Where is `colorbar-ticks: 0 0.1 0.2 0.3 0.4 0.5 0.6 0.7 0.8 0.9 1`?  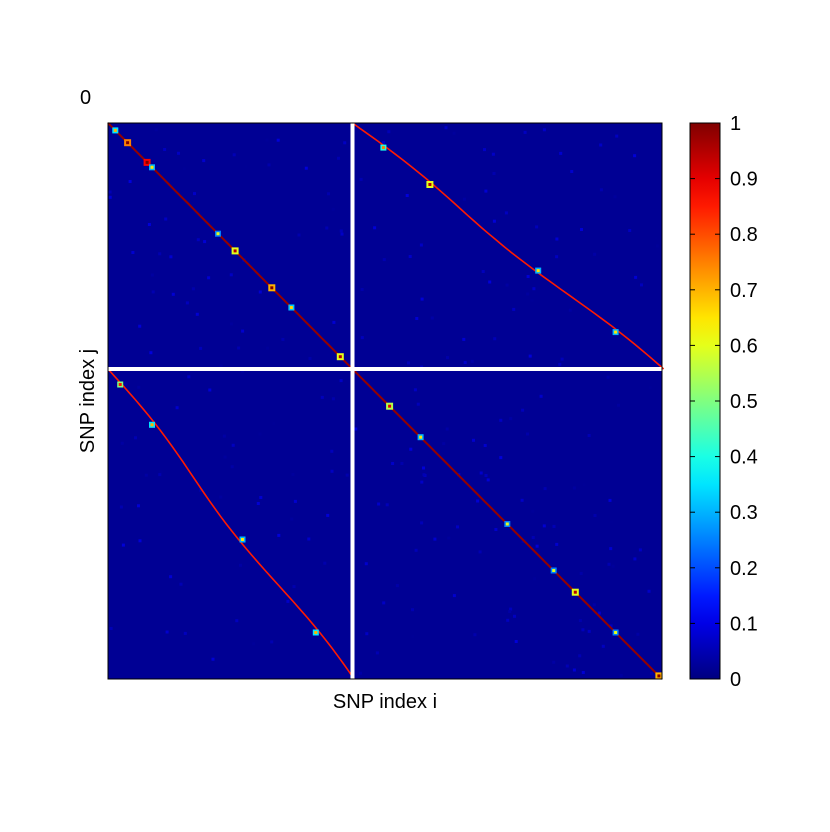 colorbar-ticks: 0 0.1 0.2 0.3 0.4 0.5 0.6 0.7 0.8 0.9 1 is located at coordinates (724, 402).